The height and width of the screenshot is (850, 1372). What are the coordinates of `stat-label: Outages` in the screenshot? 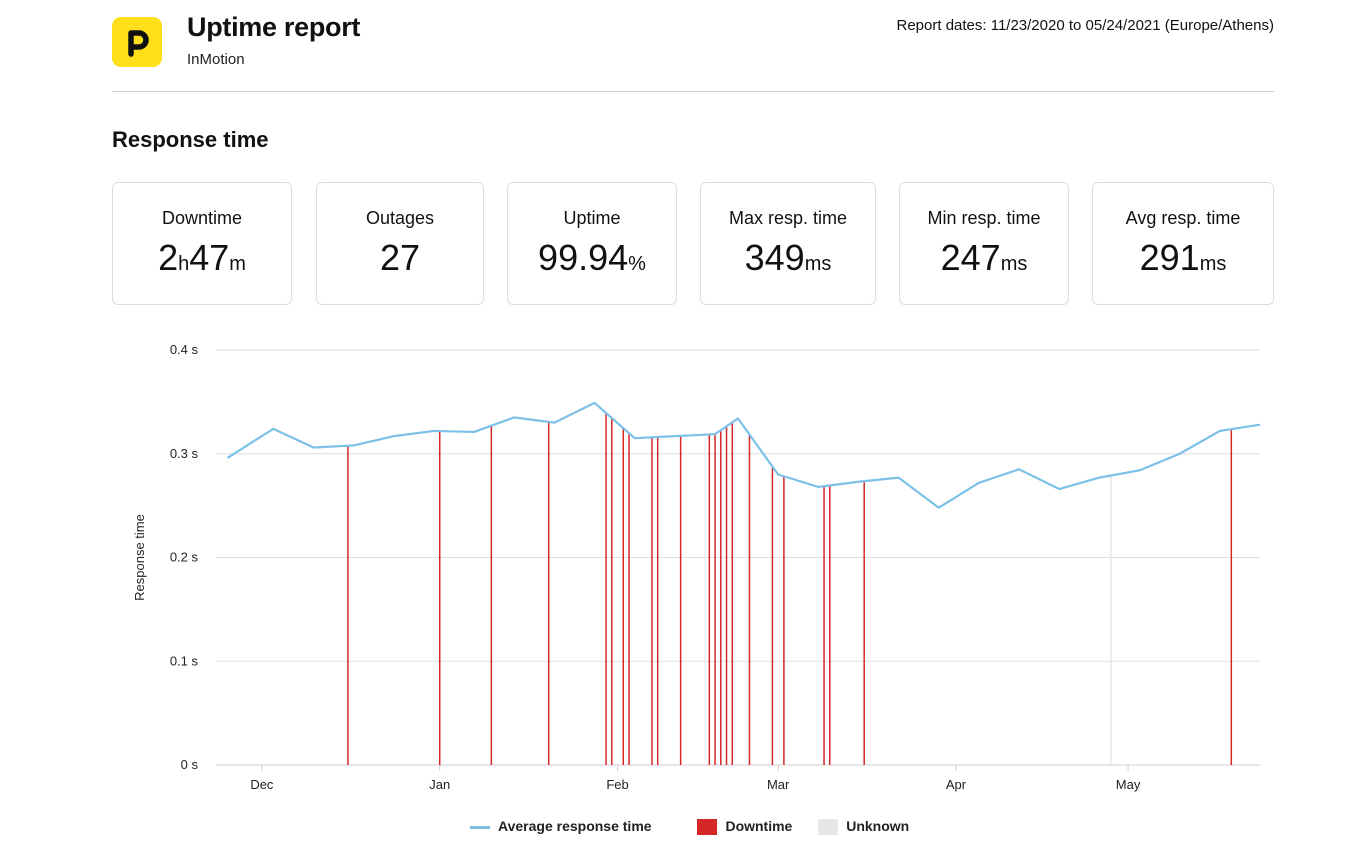 It's located at (400, 218).